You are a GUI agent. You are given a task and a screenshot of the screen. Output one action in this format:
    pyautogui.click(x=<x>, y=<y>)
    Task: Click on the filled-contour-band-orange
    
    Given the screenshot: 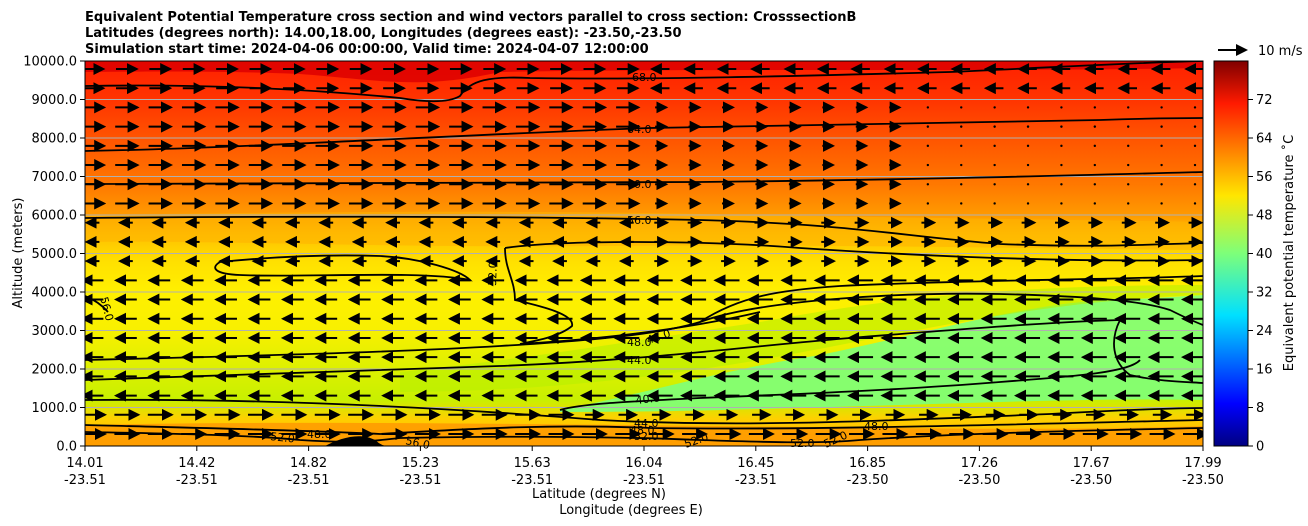 What is the action you would take?
    pyautogui.click(x=644, y=230)
    